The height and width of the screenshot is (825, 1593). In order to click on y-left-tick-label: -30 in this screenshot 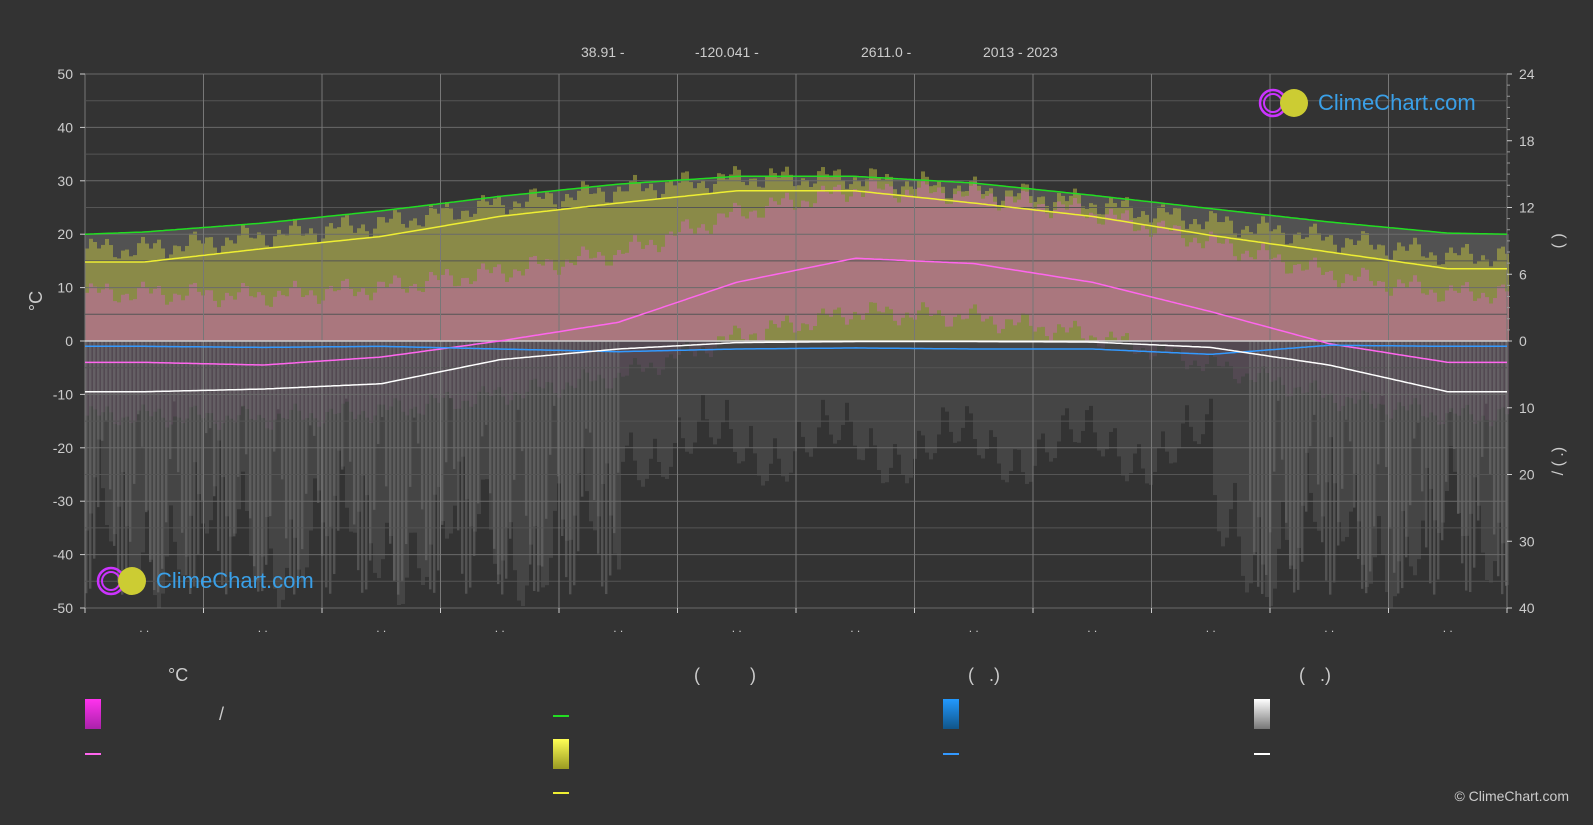, I will do `click(63, 501)`.